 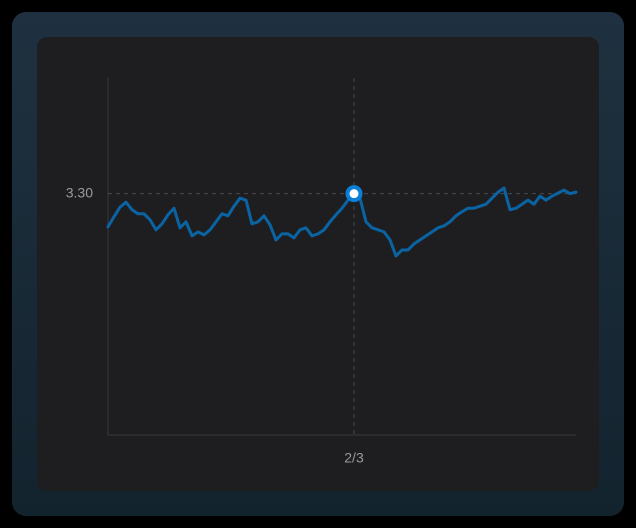 What do you see at coordinates (79, 192) in the screenshot?
I see `y-tick-label: 3.30` at bounding box center [79, 192].